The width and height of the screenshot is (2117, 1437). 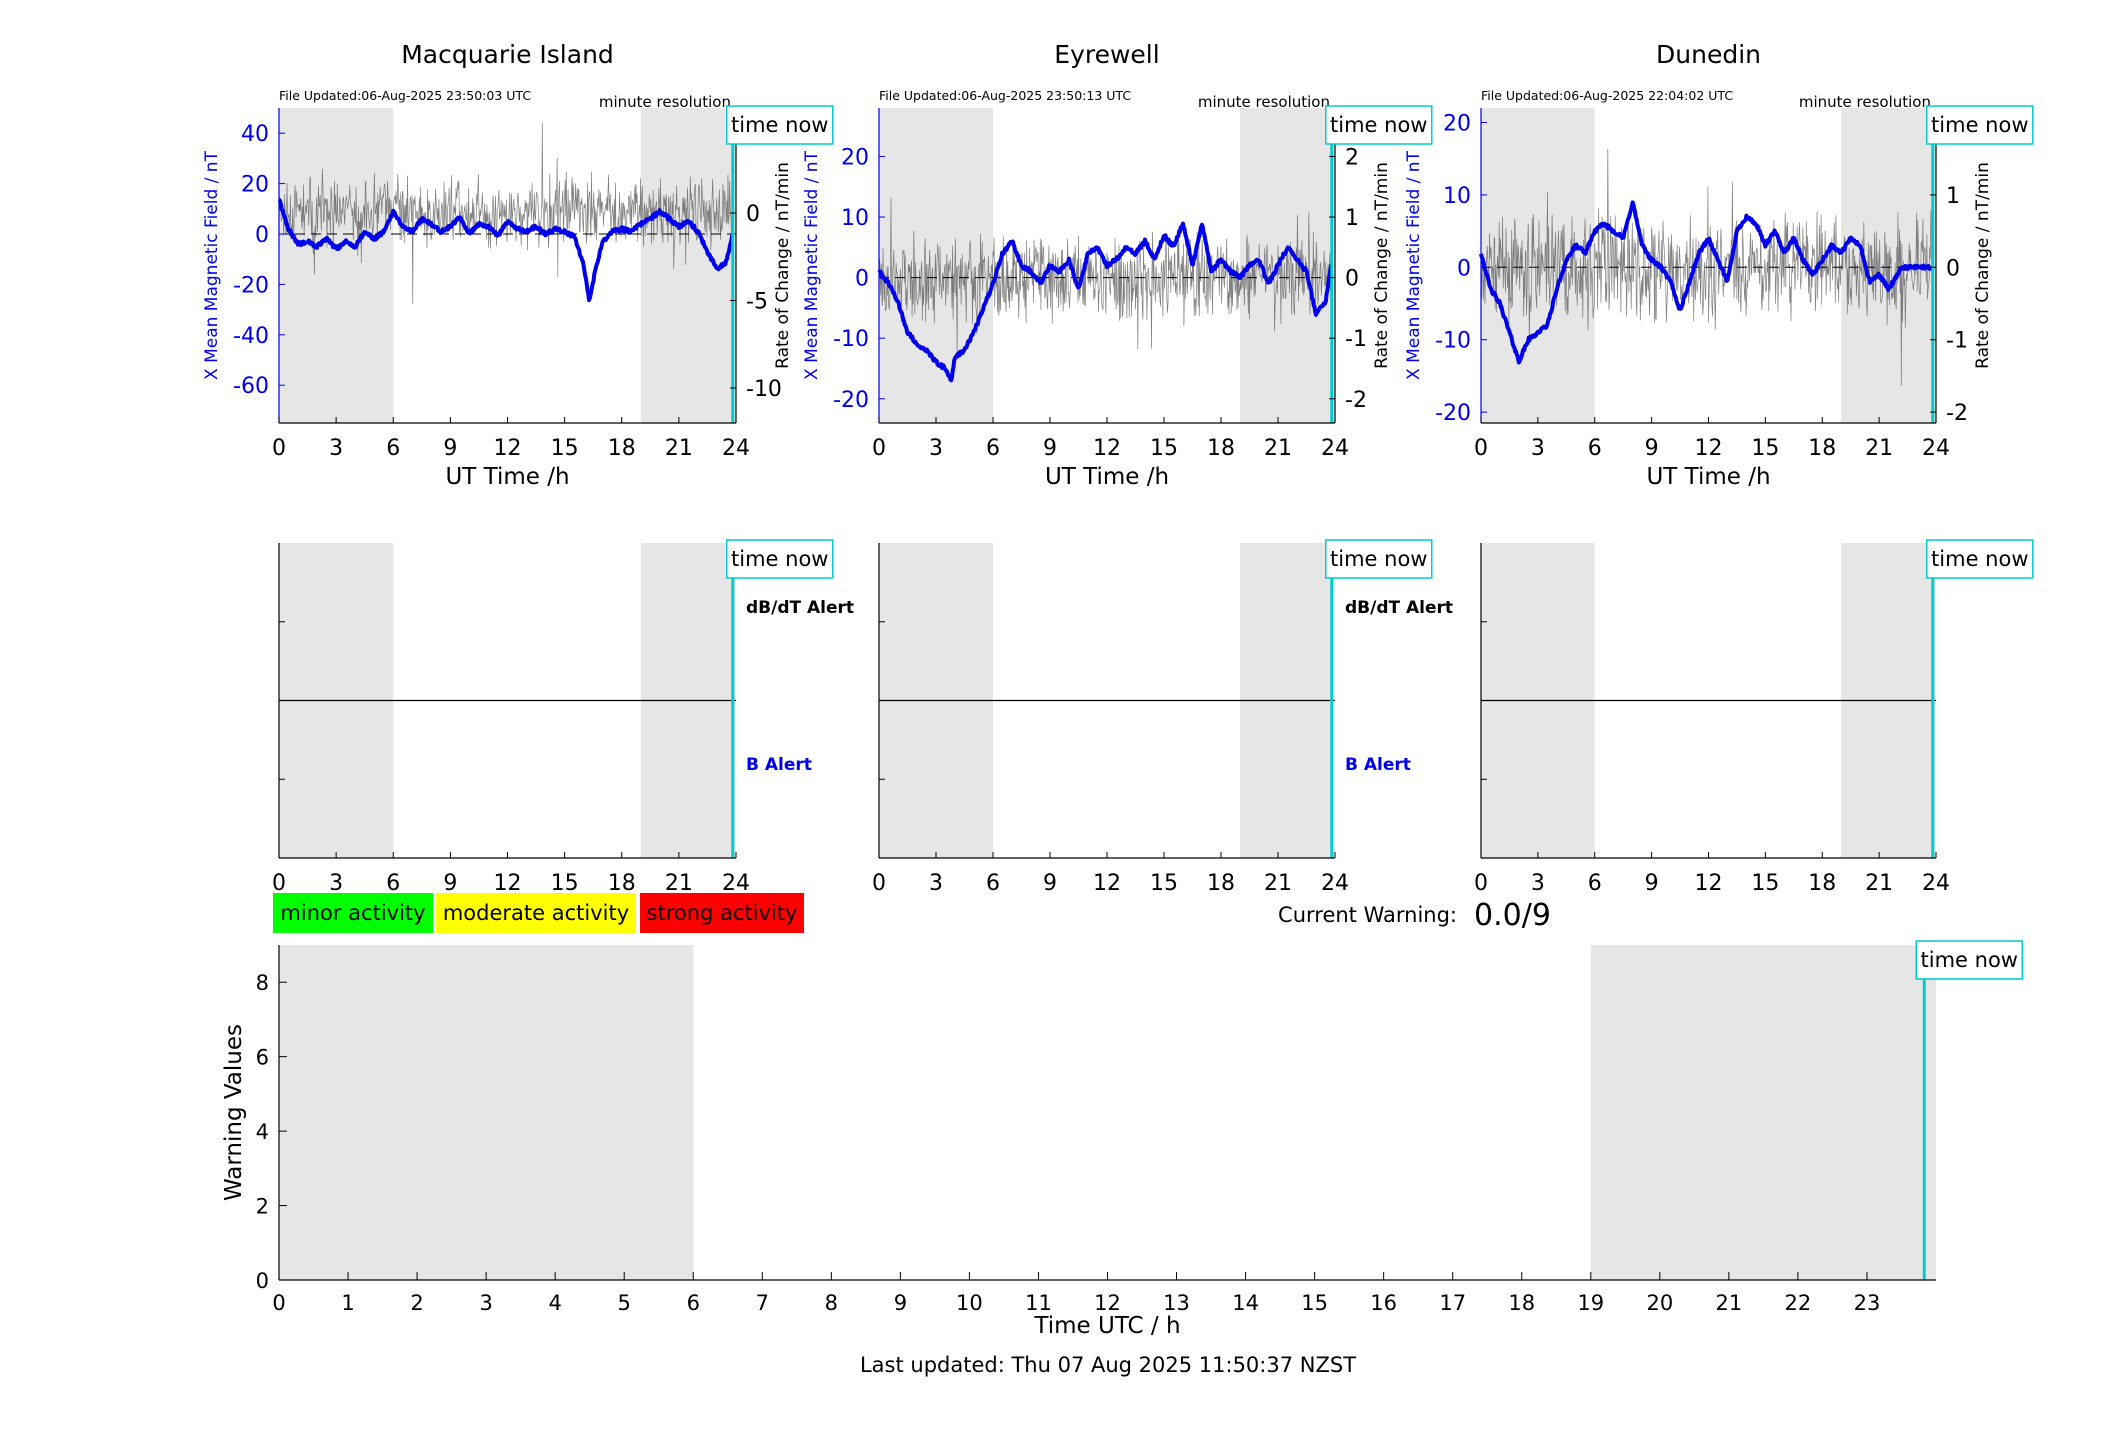 What do you see at coordinates (251, 336) in the screenshot?
I see `y-tick-label: -40` at bounding box center [251, 336].